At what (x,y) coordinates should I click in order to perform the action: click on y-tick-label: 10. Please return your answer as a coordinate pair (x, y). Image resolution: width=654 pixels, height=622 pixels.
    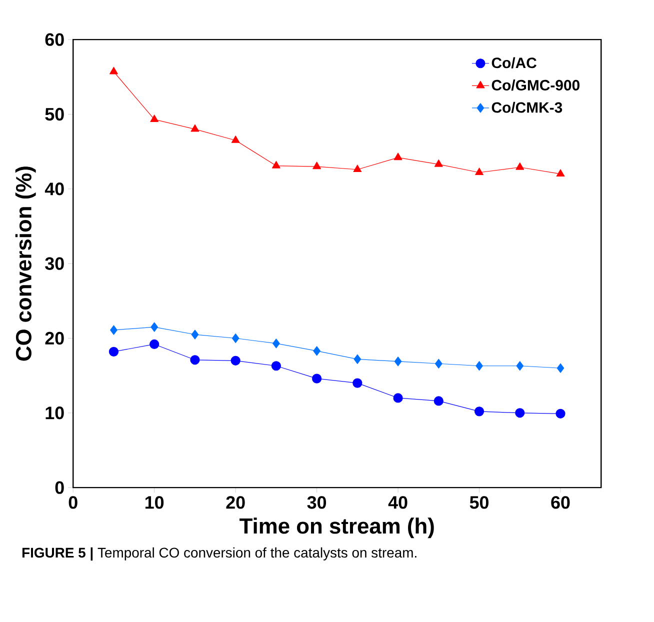
    Looking at the image, I should click on (55, 413).